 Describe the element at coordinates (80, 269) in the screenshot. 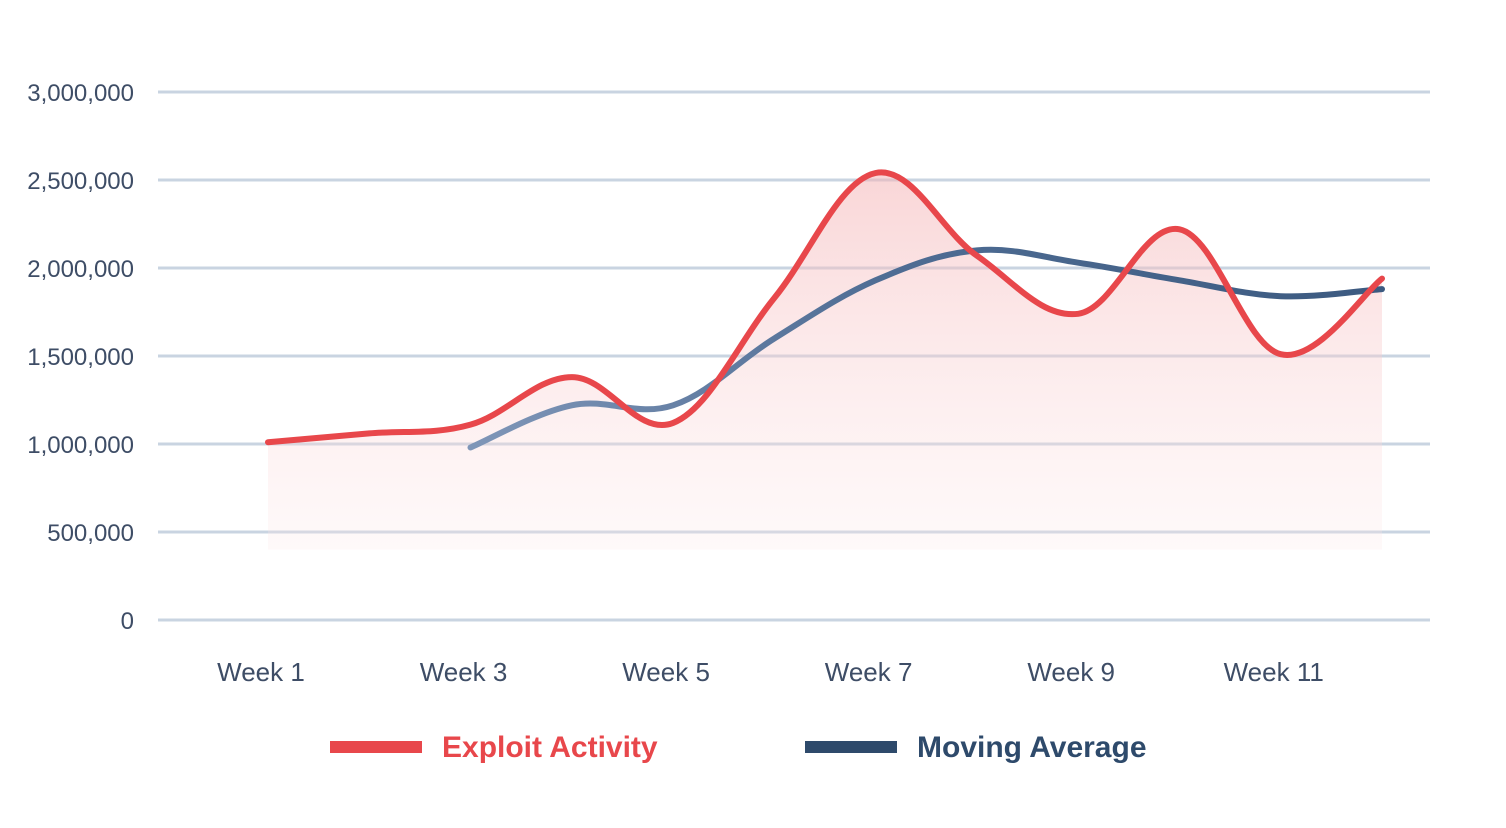

I see `y-tick-label: 2,000,000` at that location.